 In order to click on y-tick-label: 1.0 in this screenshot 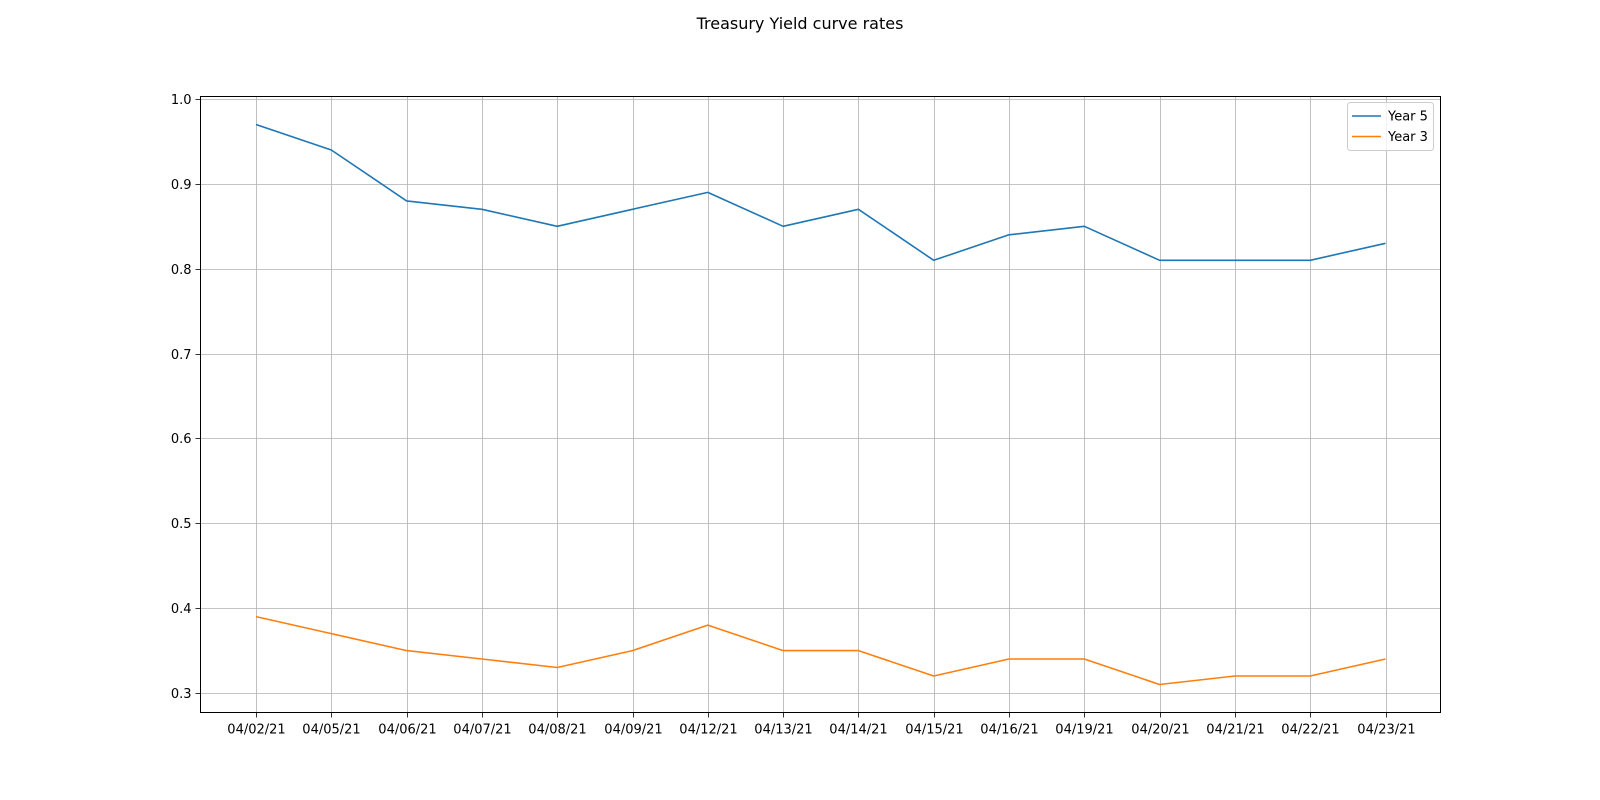, I will do `click(181, 100)`.